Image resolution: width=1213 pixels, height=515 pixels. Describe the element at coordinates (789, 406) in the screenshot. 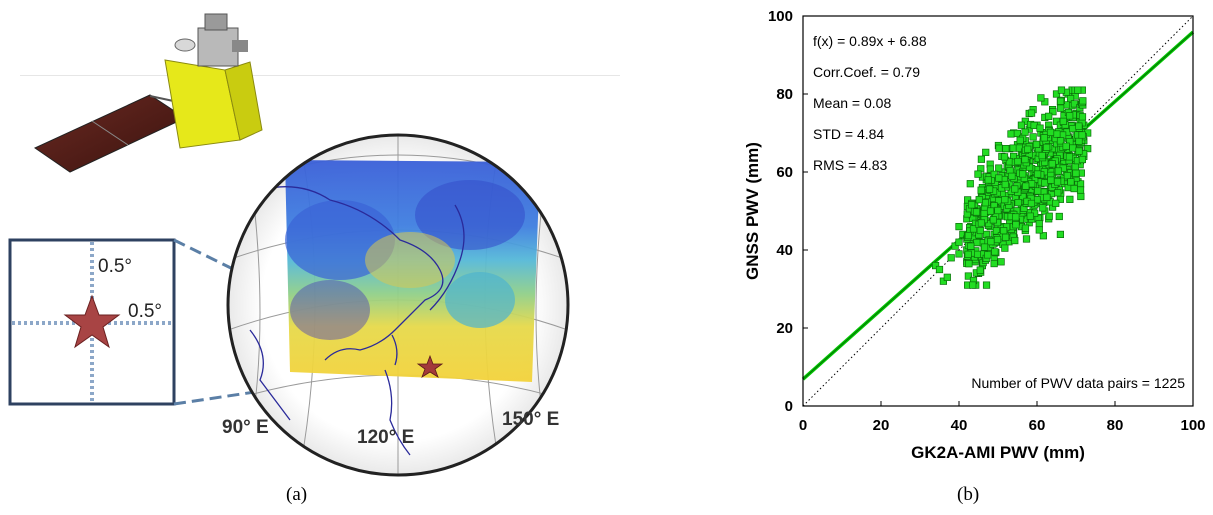

I see `y-tick-label: 0` at that location.